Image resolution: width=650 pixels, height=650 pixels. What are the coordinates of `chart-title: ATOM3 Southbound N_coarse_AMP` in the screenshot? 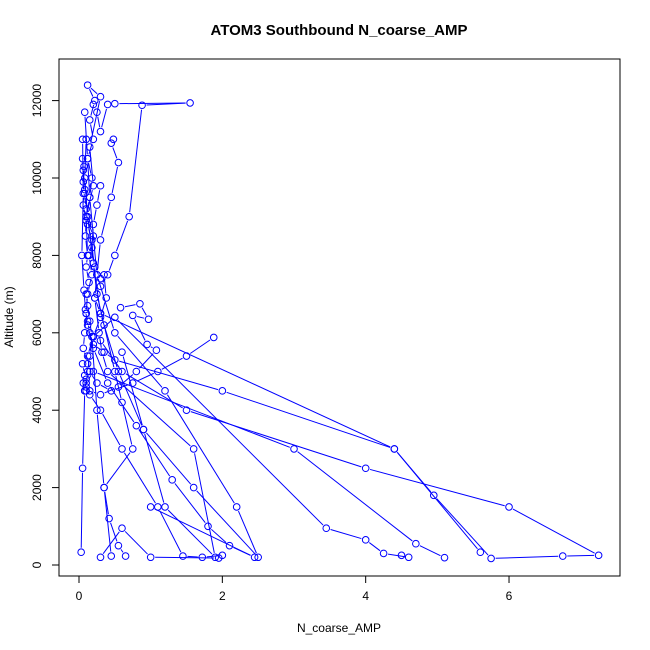 It's located at (339, 30).